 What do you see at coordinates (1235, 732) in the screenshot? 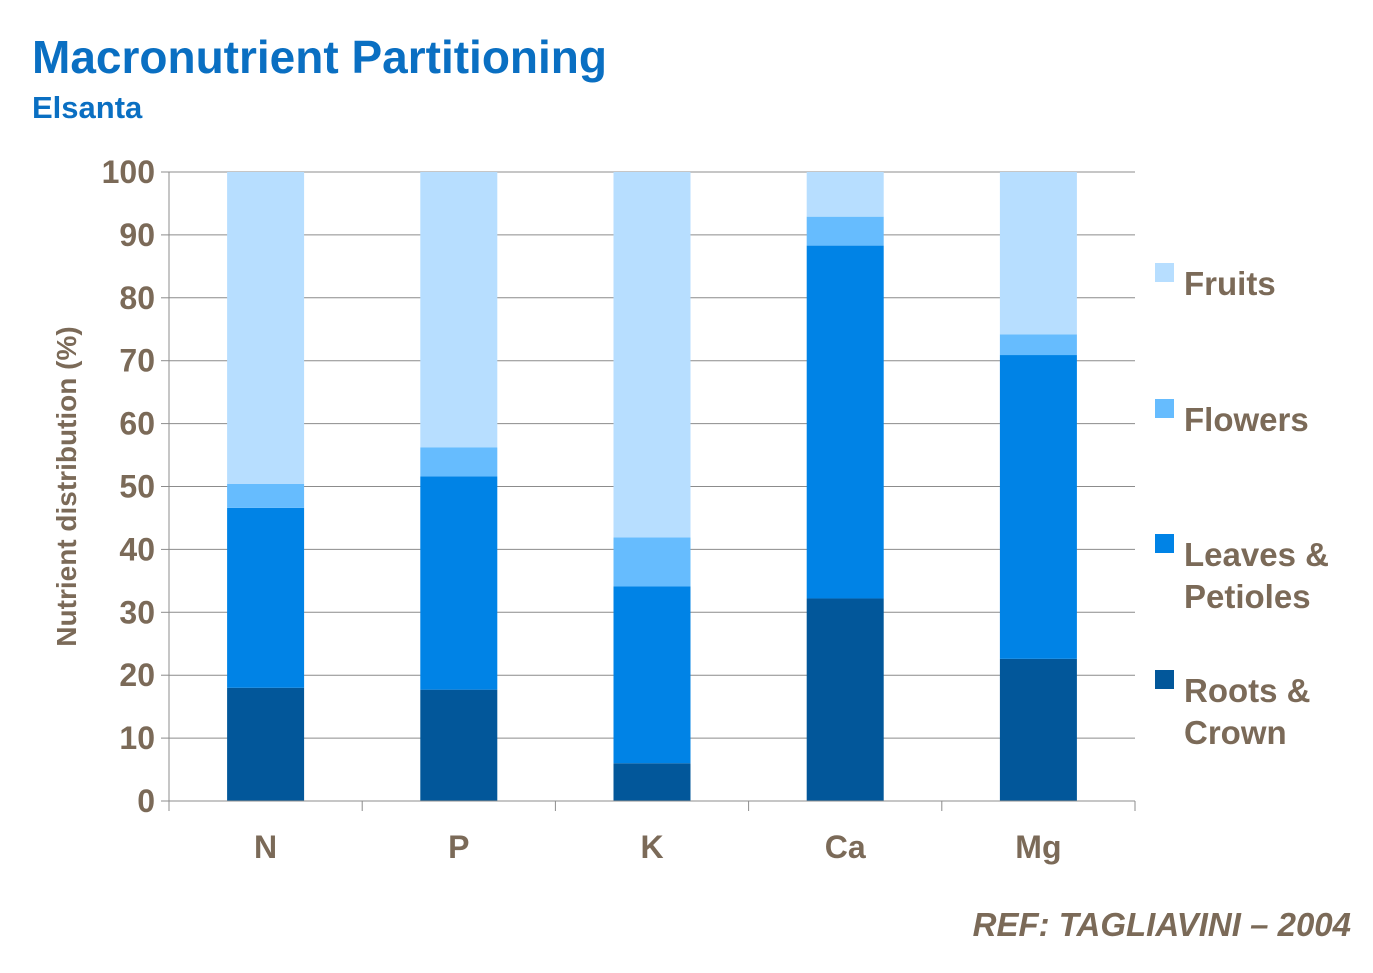
I see `legend-label: Crown` at bounding box center [1235, 732].